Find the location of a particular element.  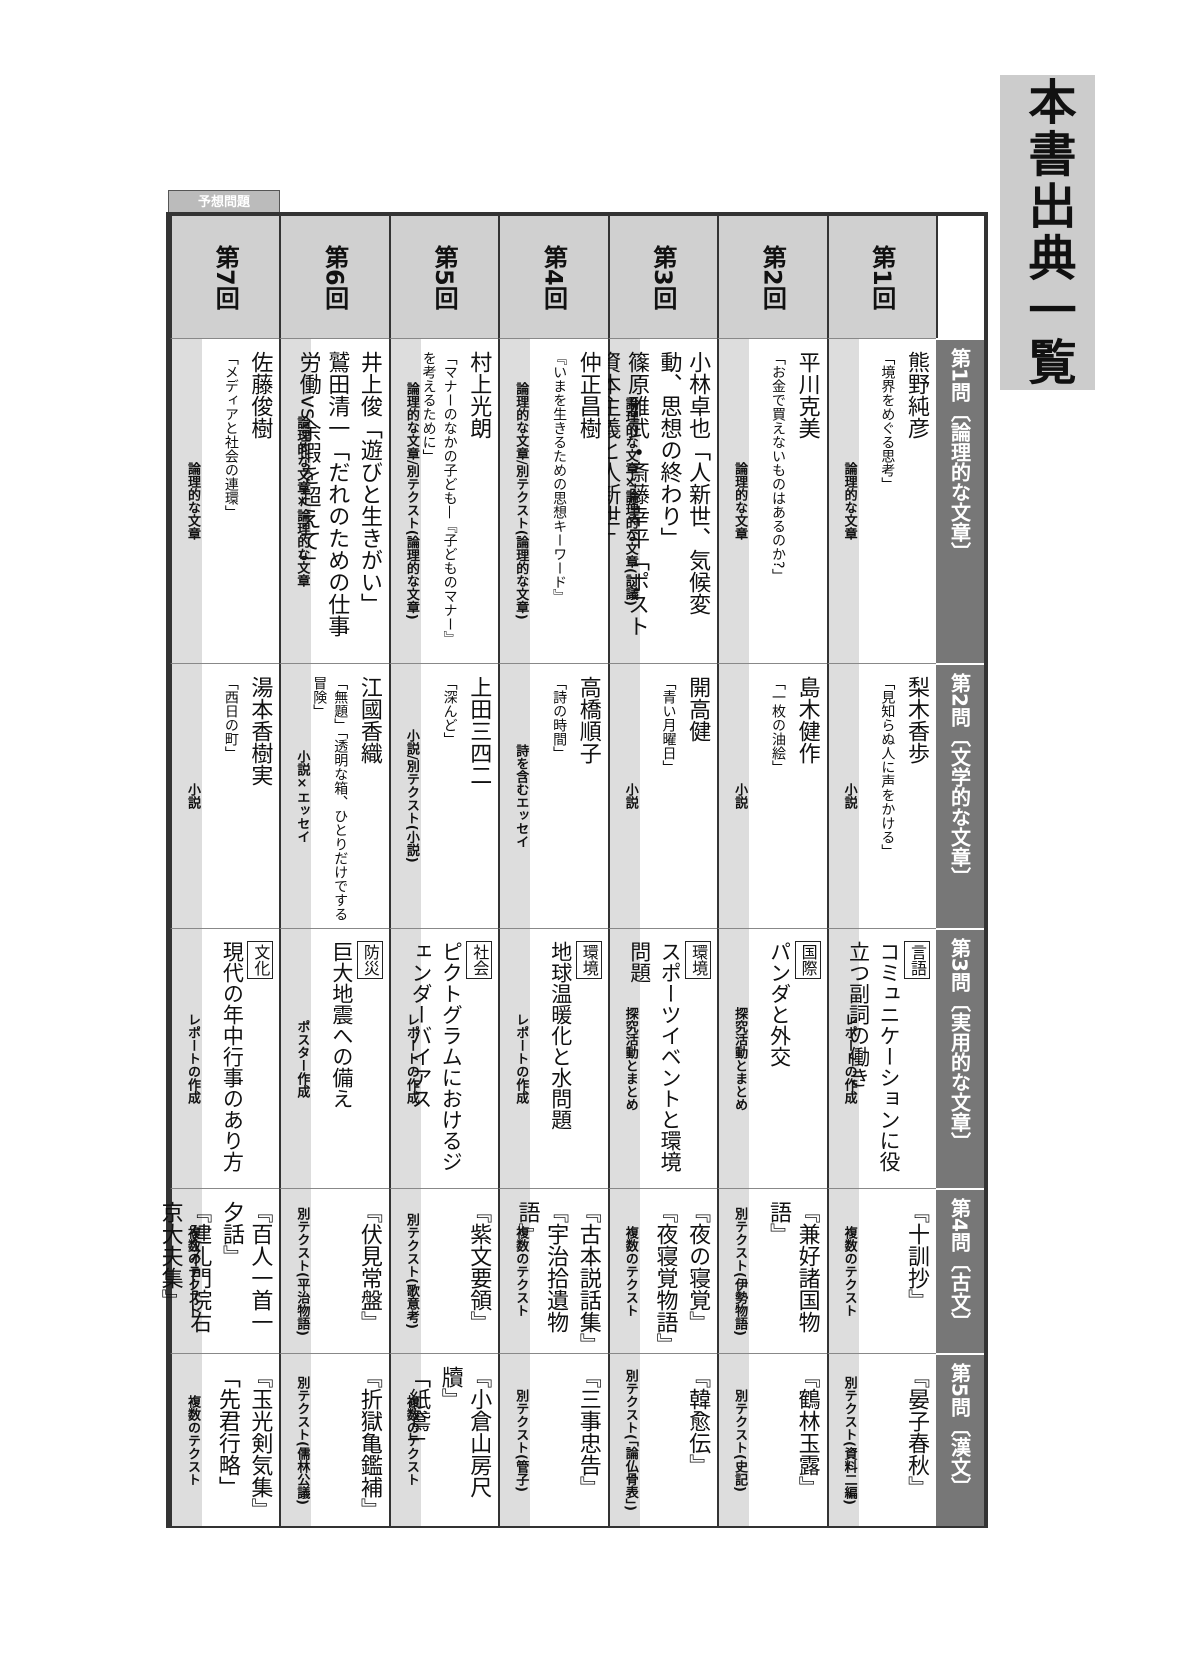

source-content: 島木健作 「一枚の油絵」 is located at coordinates (788, 796).